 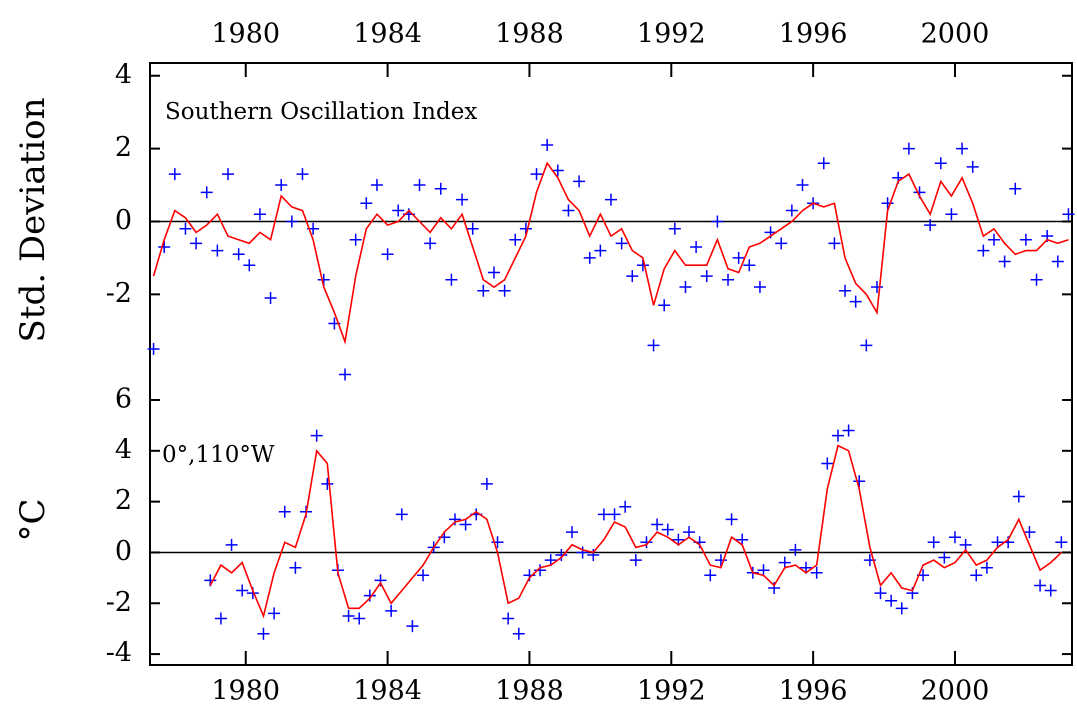 What do you see at coordinates (119, 653) in the screenshot?
I see `y-tick-label: -4` at bounding box center [119, 653].